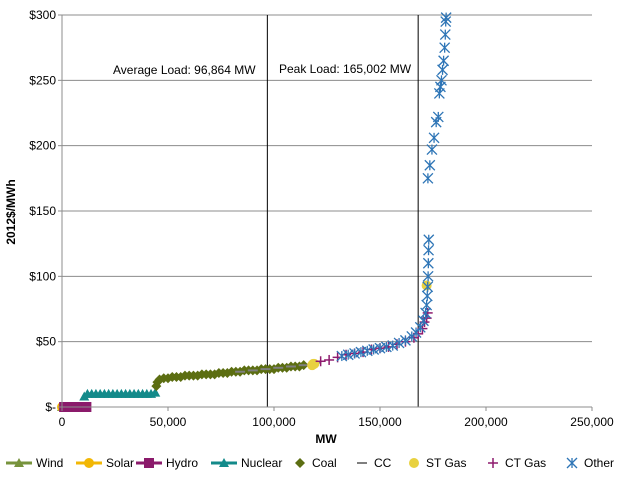 Image resolution: width=624 pixels, height=485 pixels. I want to click on series-coal, so click(230, 376).